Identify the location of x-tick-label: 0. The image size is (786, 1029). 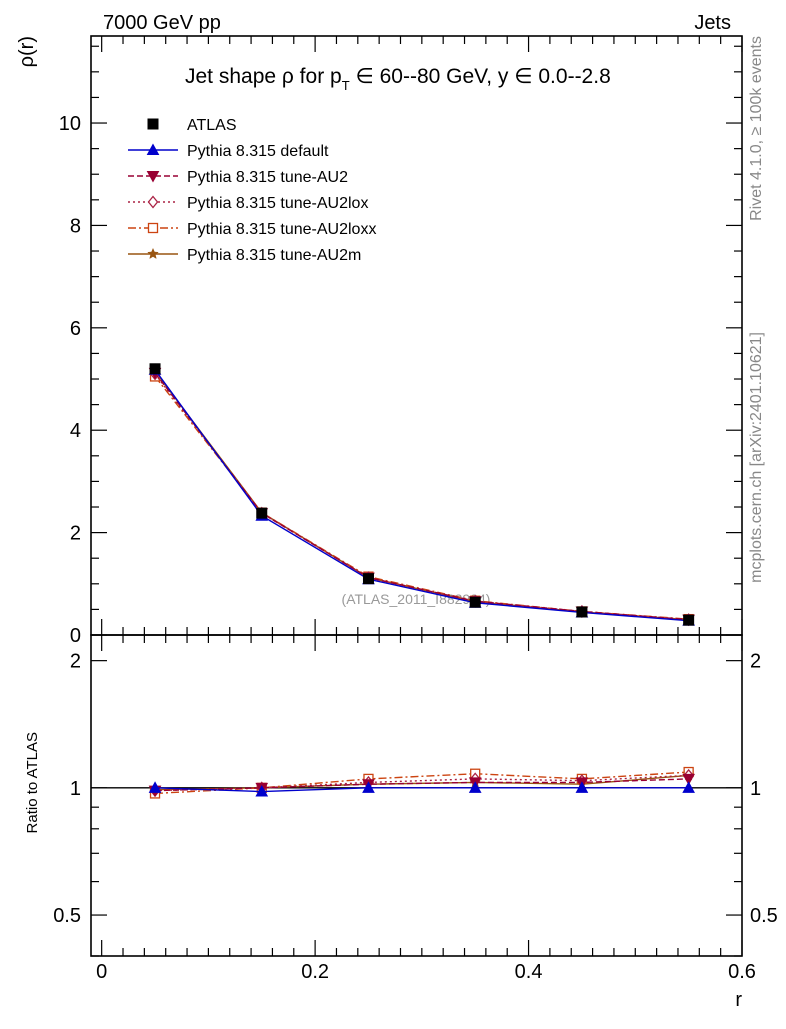
(101, 972).